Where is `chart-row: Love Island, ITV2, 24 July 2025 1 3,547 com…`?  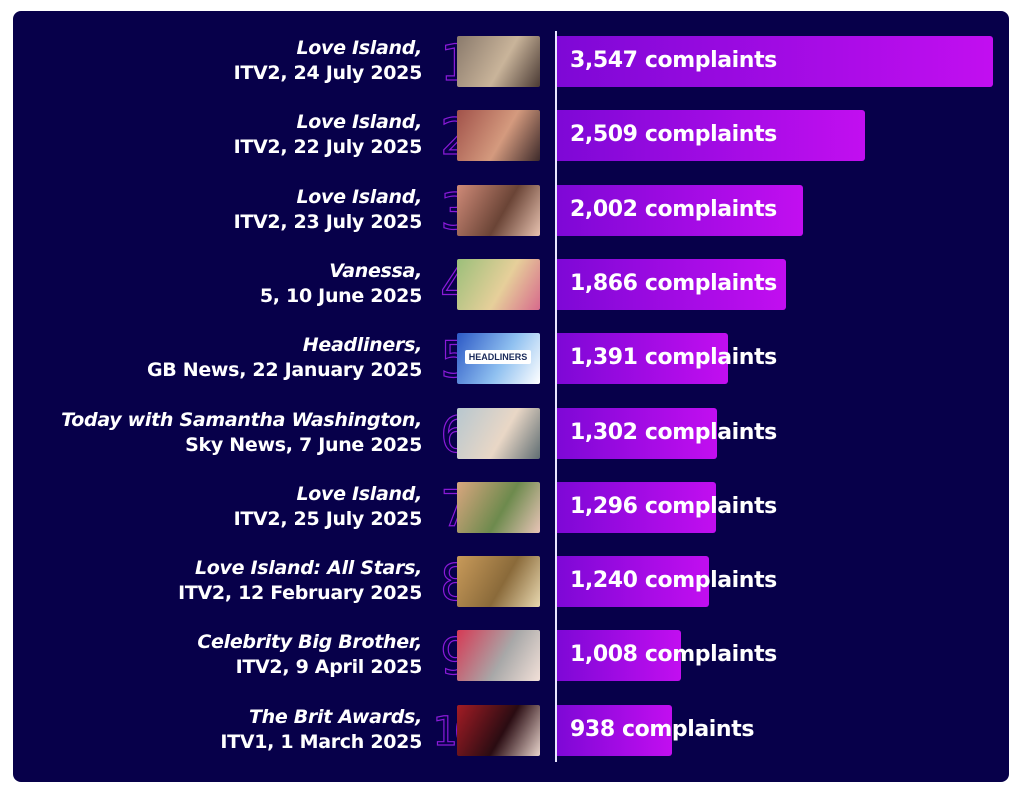
chart-row: Love Island, ITV2, 24 July 2025 1 3,547 com… is located at coordinates (511, 66).